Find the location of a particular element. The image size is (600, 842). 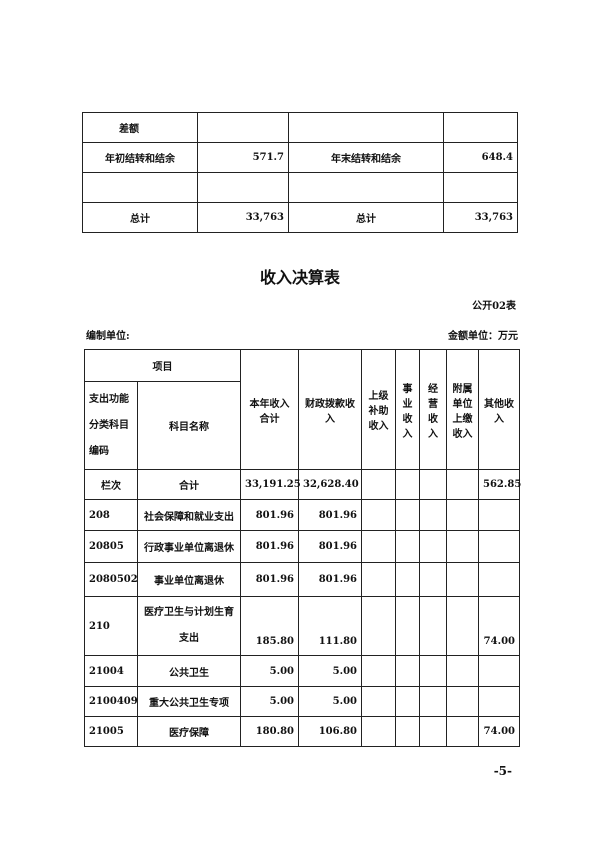

table-row: 21005 医疗保障 180.80 106.80 74.00 is located at coordinates (302, 731).